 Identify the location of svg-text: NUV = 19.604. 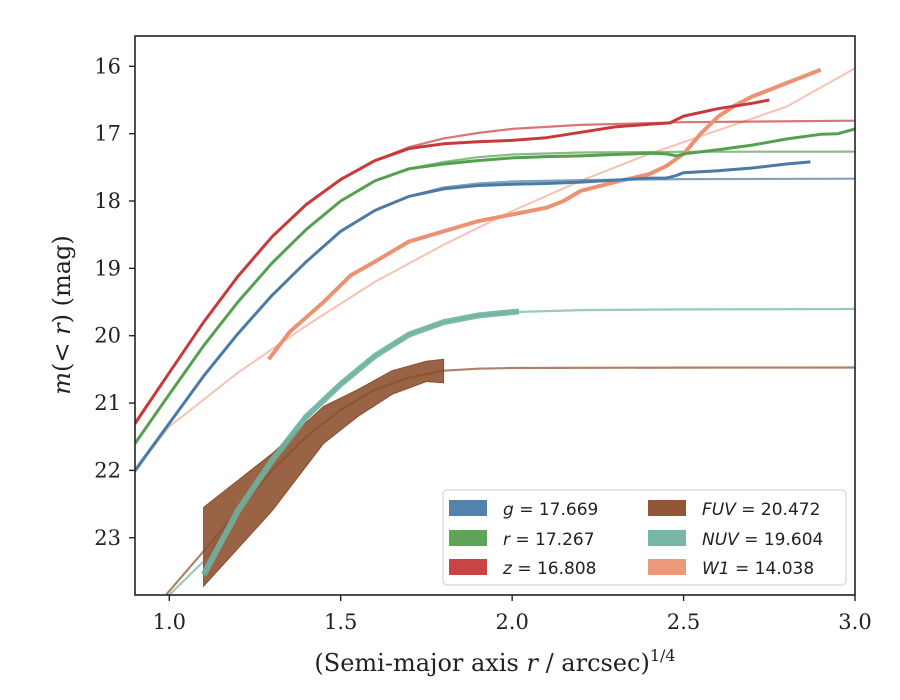
(762, 540).